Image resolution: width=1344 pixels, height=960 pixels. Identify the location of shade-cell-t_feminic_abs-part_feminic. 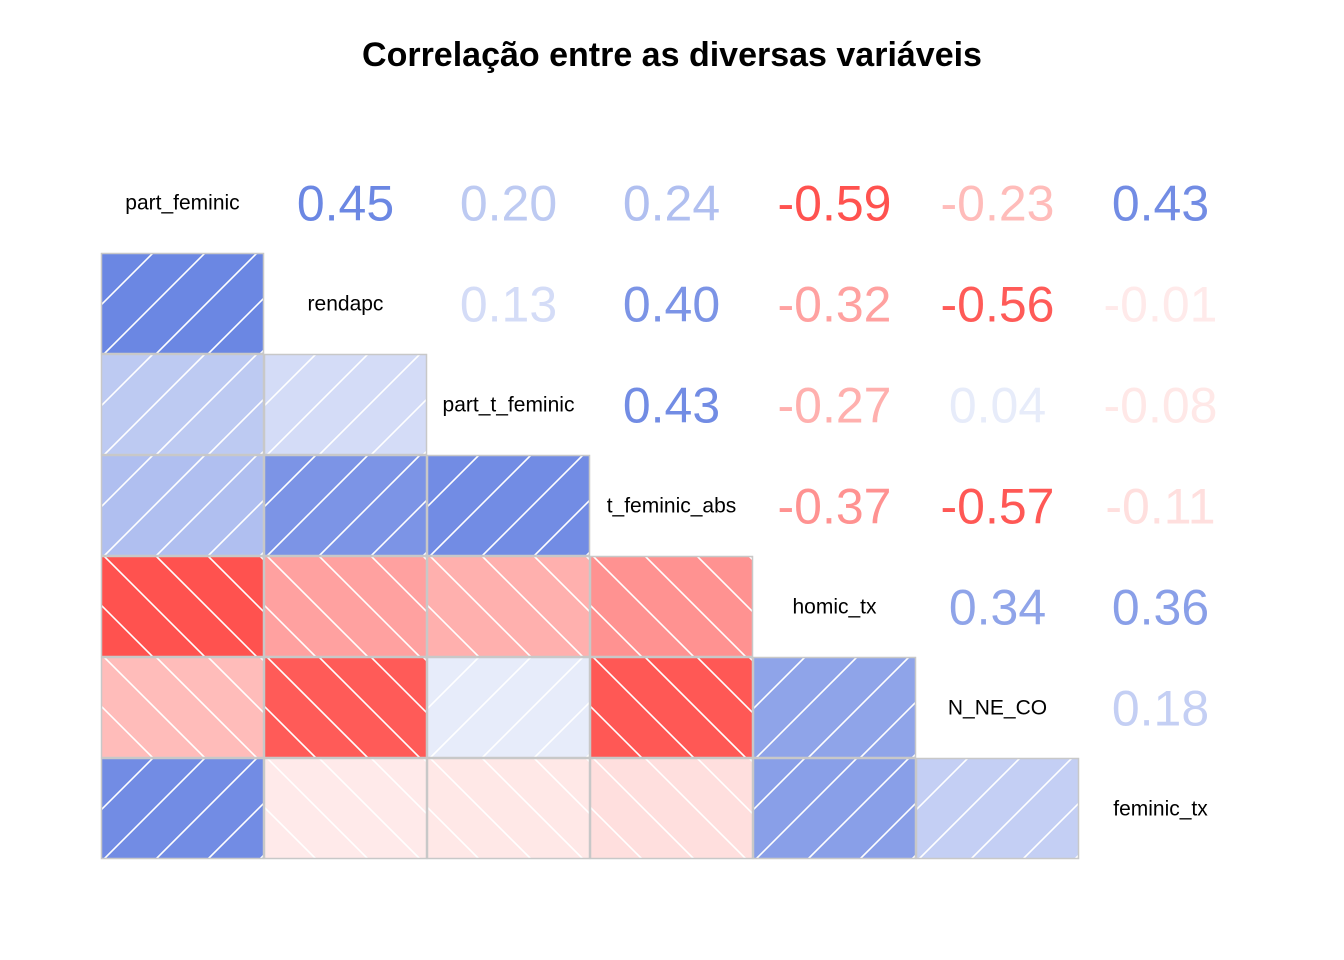
(182, 505).